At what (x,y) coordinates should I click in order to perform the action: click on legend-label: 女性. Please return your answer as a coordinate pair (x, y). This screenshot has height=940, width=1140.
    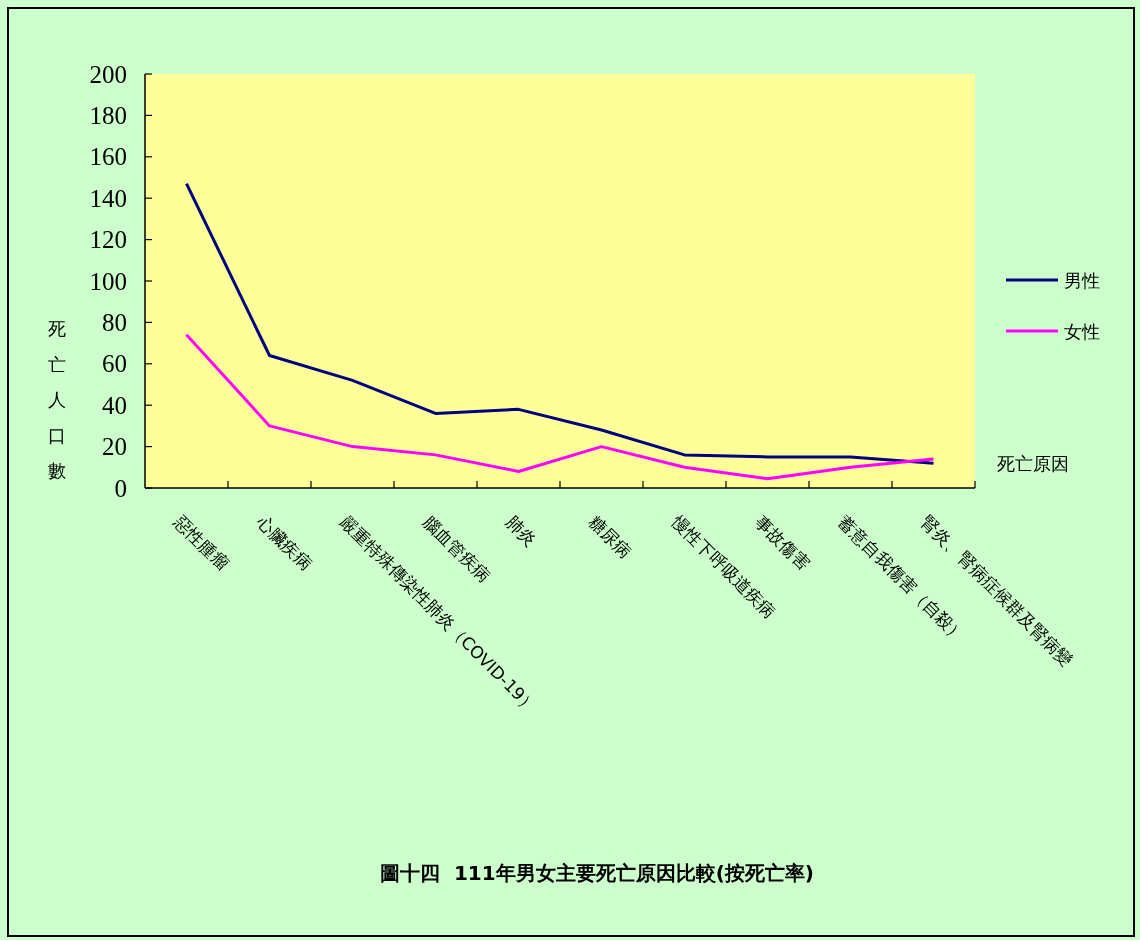
    Looking at the image, I should click on (1082, 331).